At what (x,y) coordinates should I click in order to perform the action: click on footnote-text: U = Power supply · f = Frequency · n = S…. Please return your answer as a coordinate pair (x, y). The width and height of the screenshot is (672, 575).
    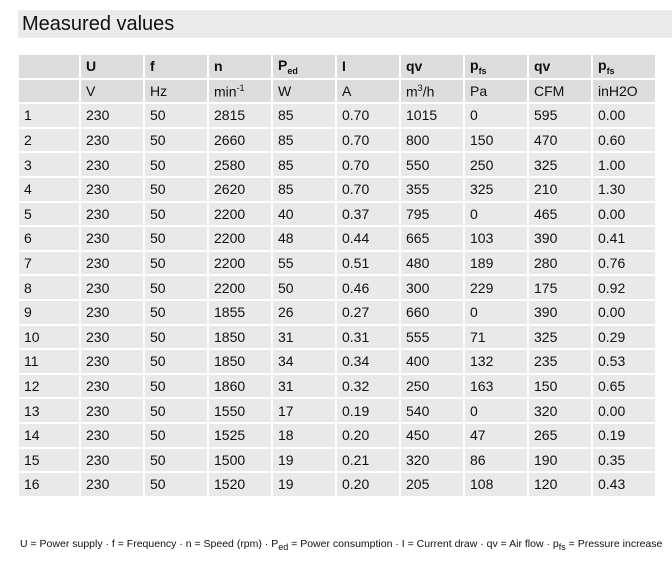
    Looking at the image, I should click on (149, 544).